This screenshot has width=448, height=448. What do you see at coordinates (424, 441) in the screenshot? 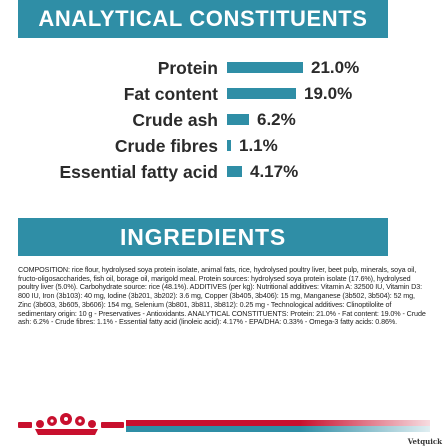
I see `watermark: Vetquick` at bounding box center [424, 441].